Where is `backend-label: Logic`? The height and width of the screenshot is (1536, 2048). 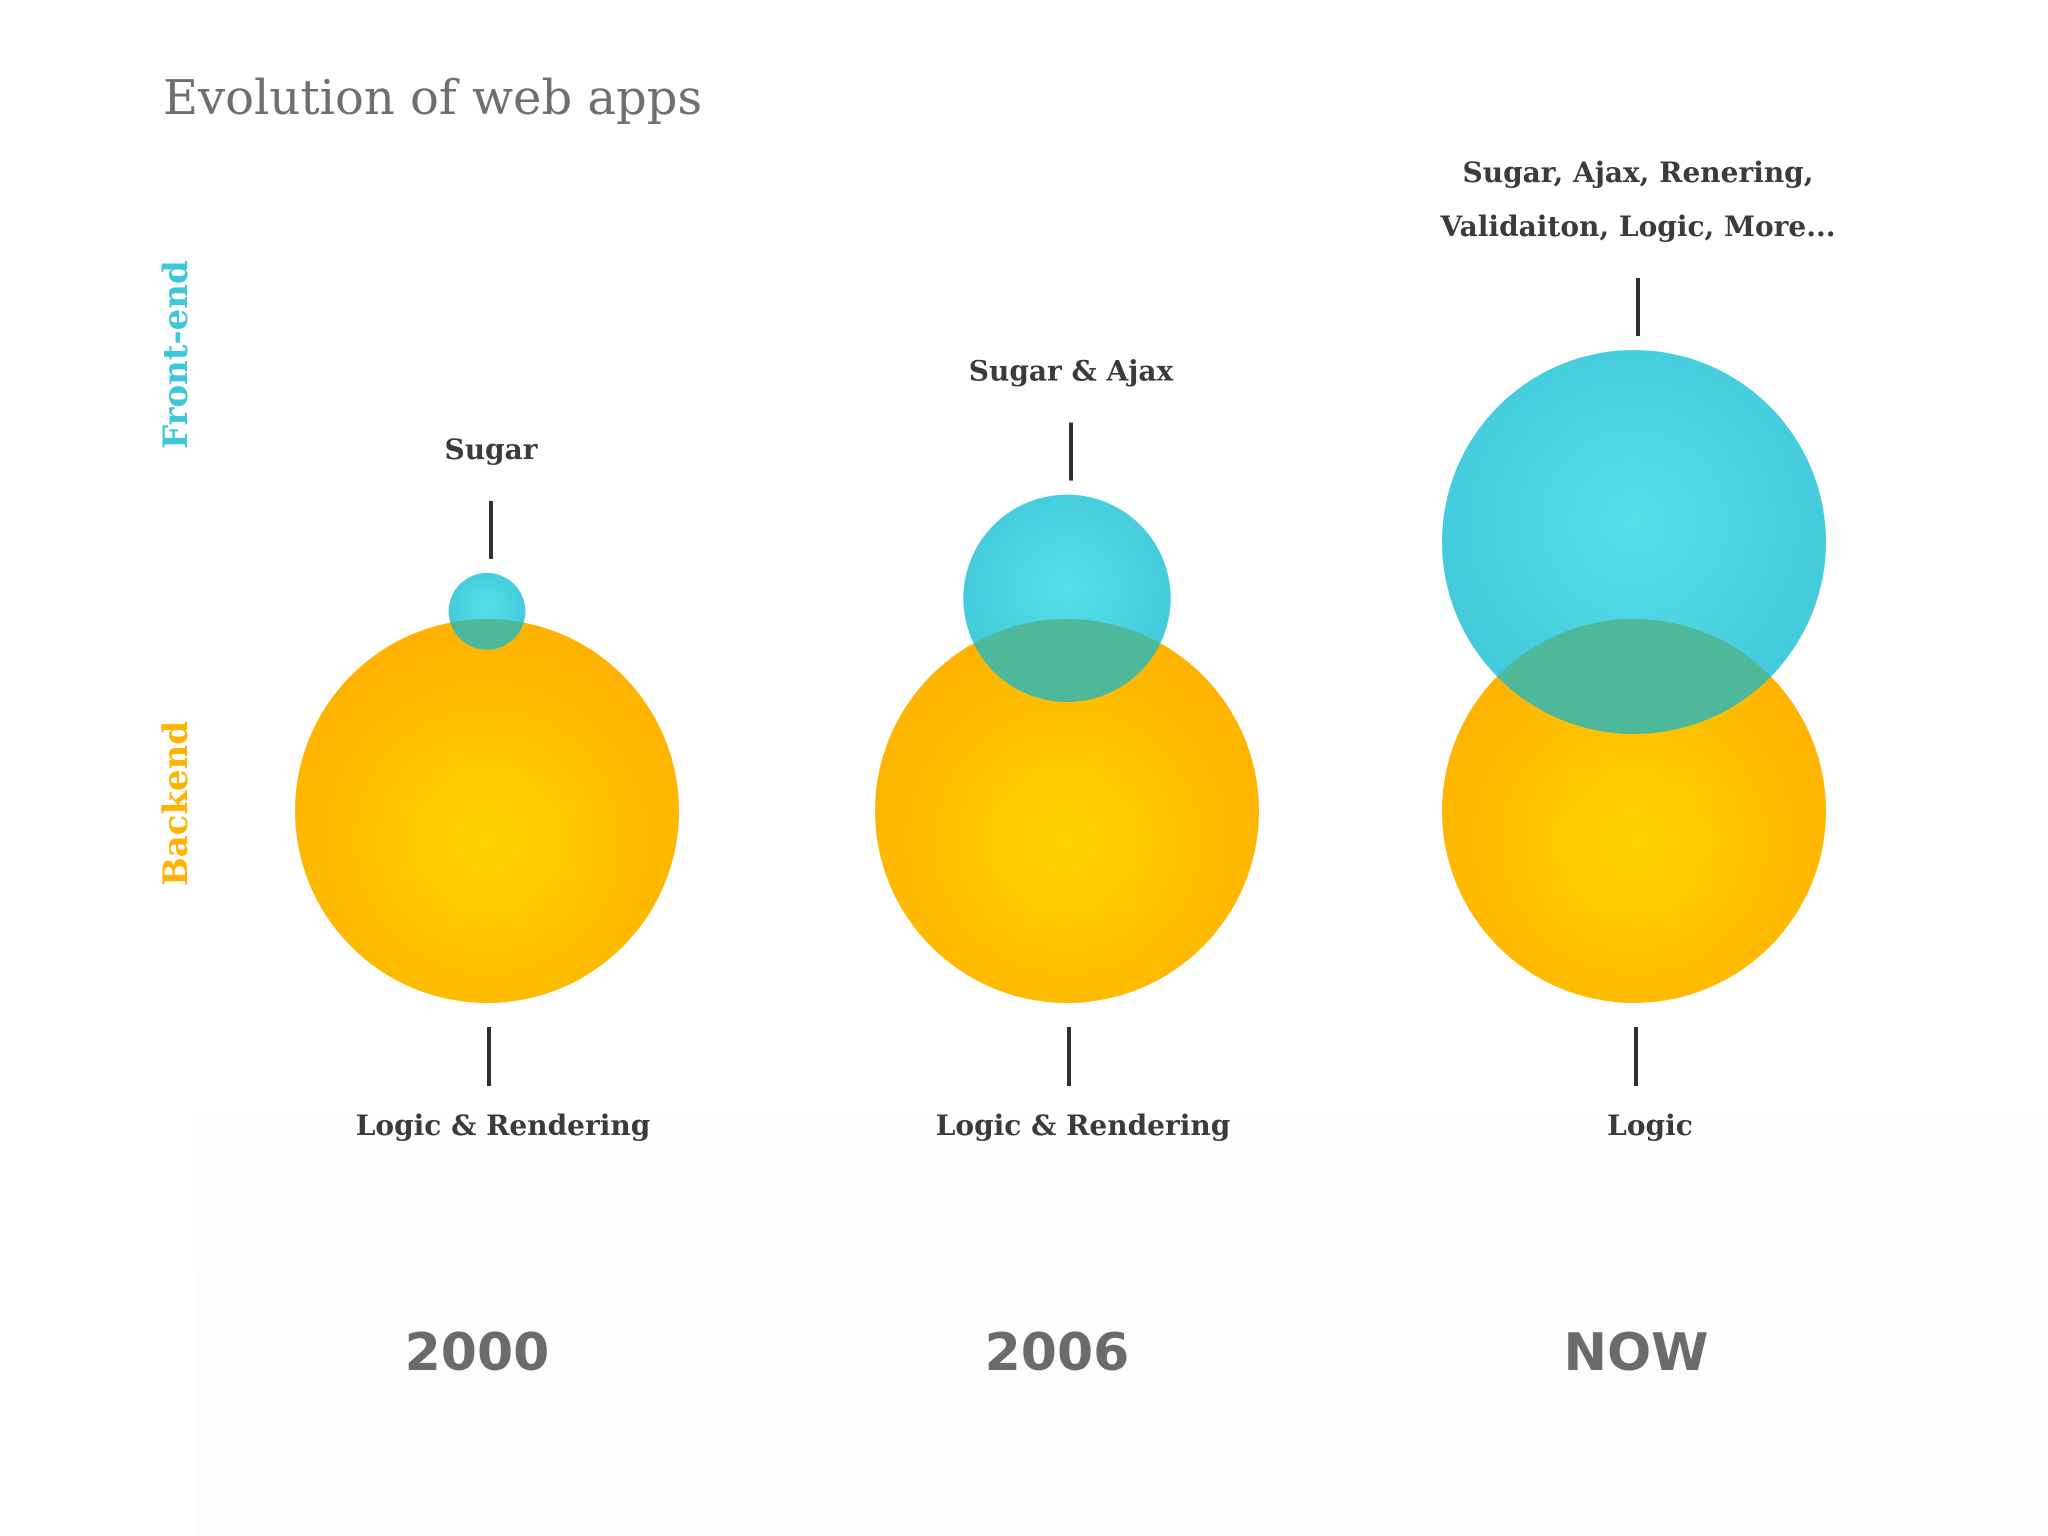
backend-label: Logic is located at coordinates (1650, 1125).